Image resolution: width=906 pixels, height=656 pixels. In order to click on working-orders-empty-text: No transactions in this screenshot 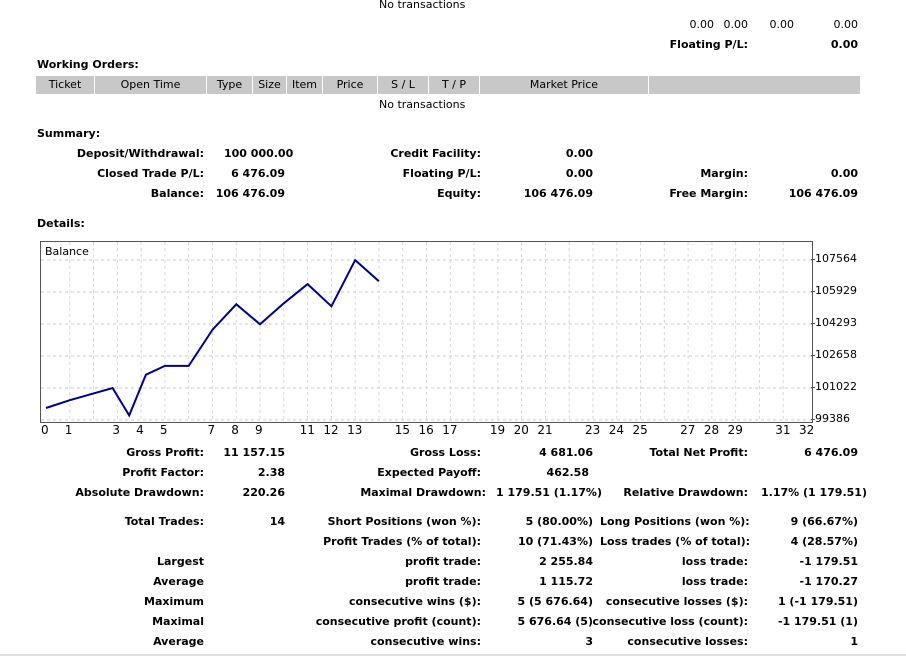, I will do `click(422, 104)`.